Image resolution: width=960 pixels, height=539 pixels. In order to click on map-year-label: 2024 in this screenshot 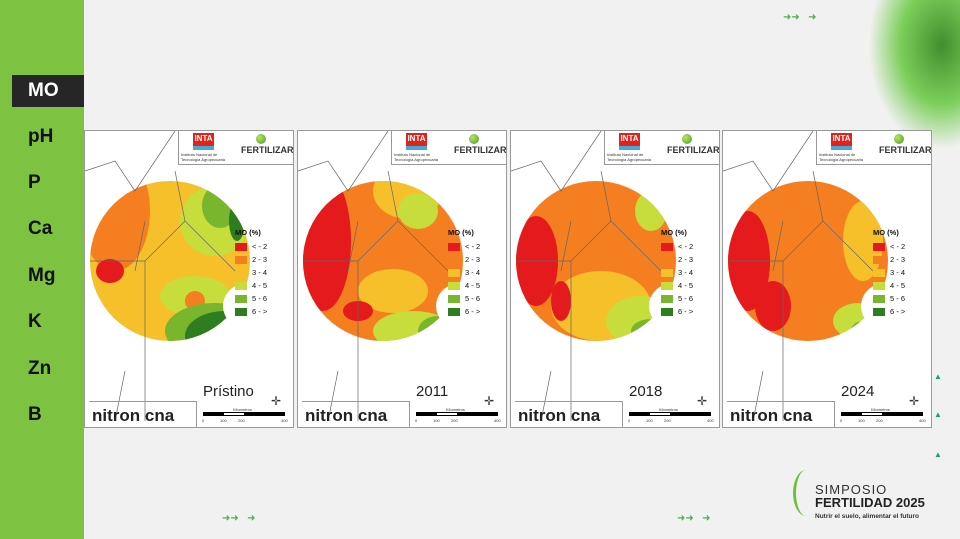, I will do `click(858, 391)`.